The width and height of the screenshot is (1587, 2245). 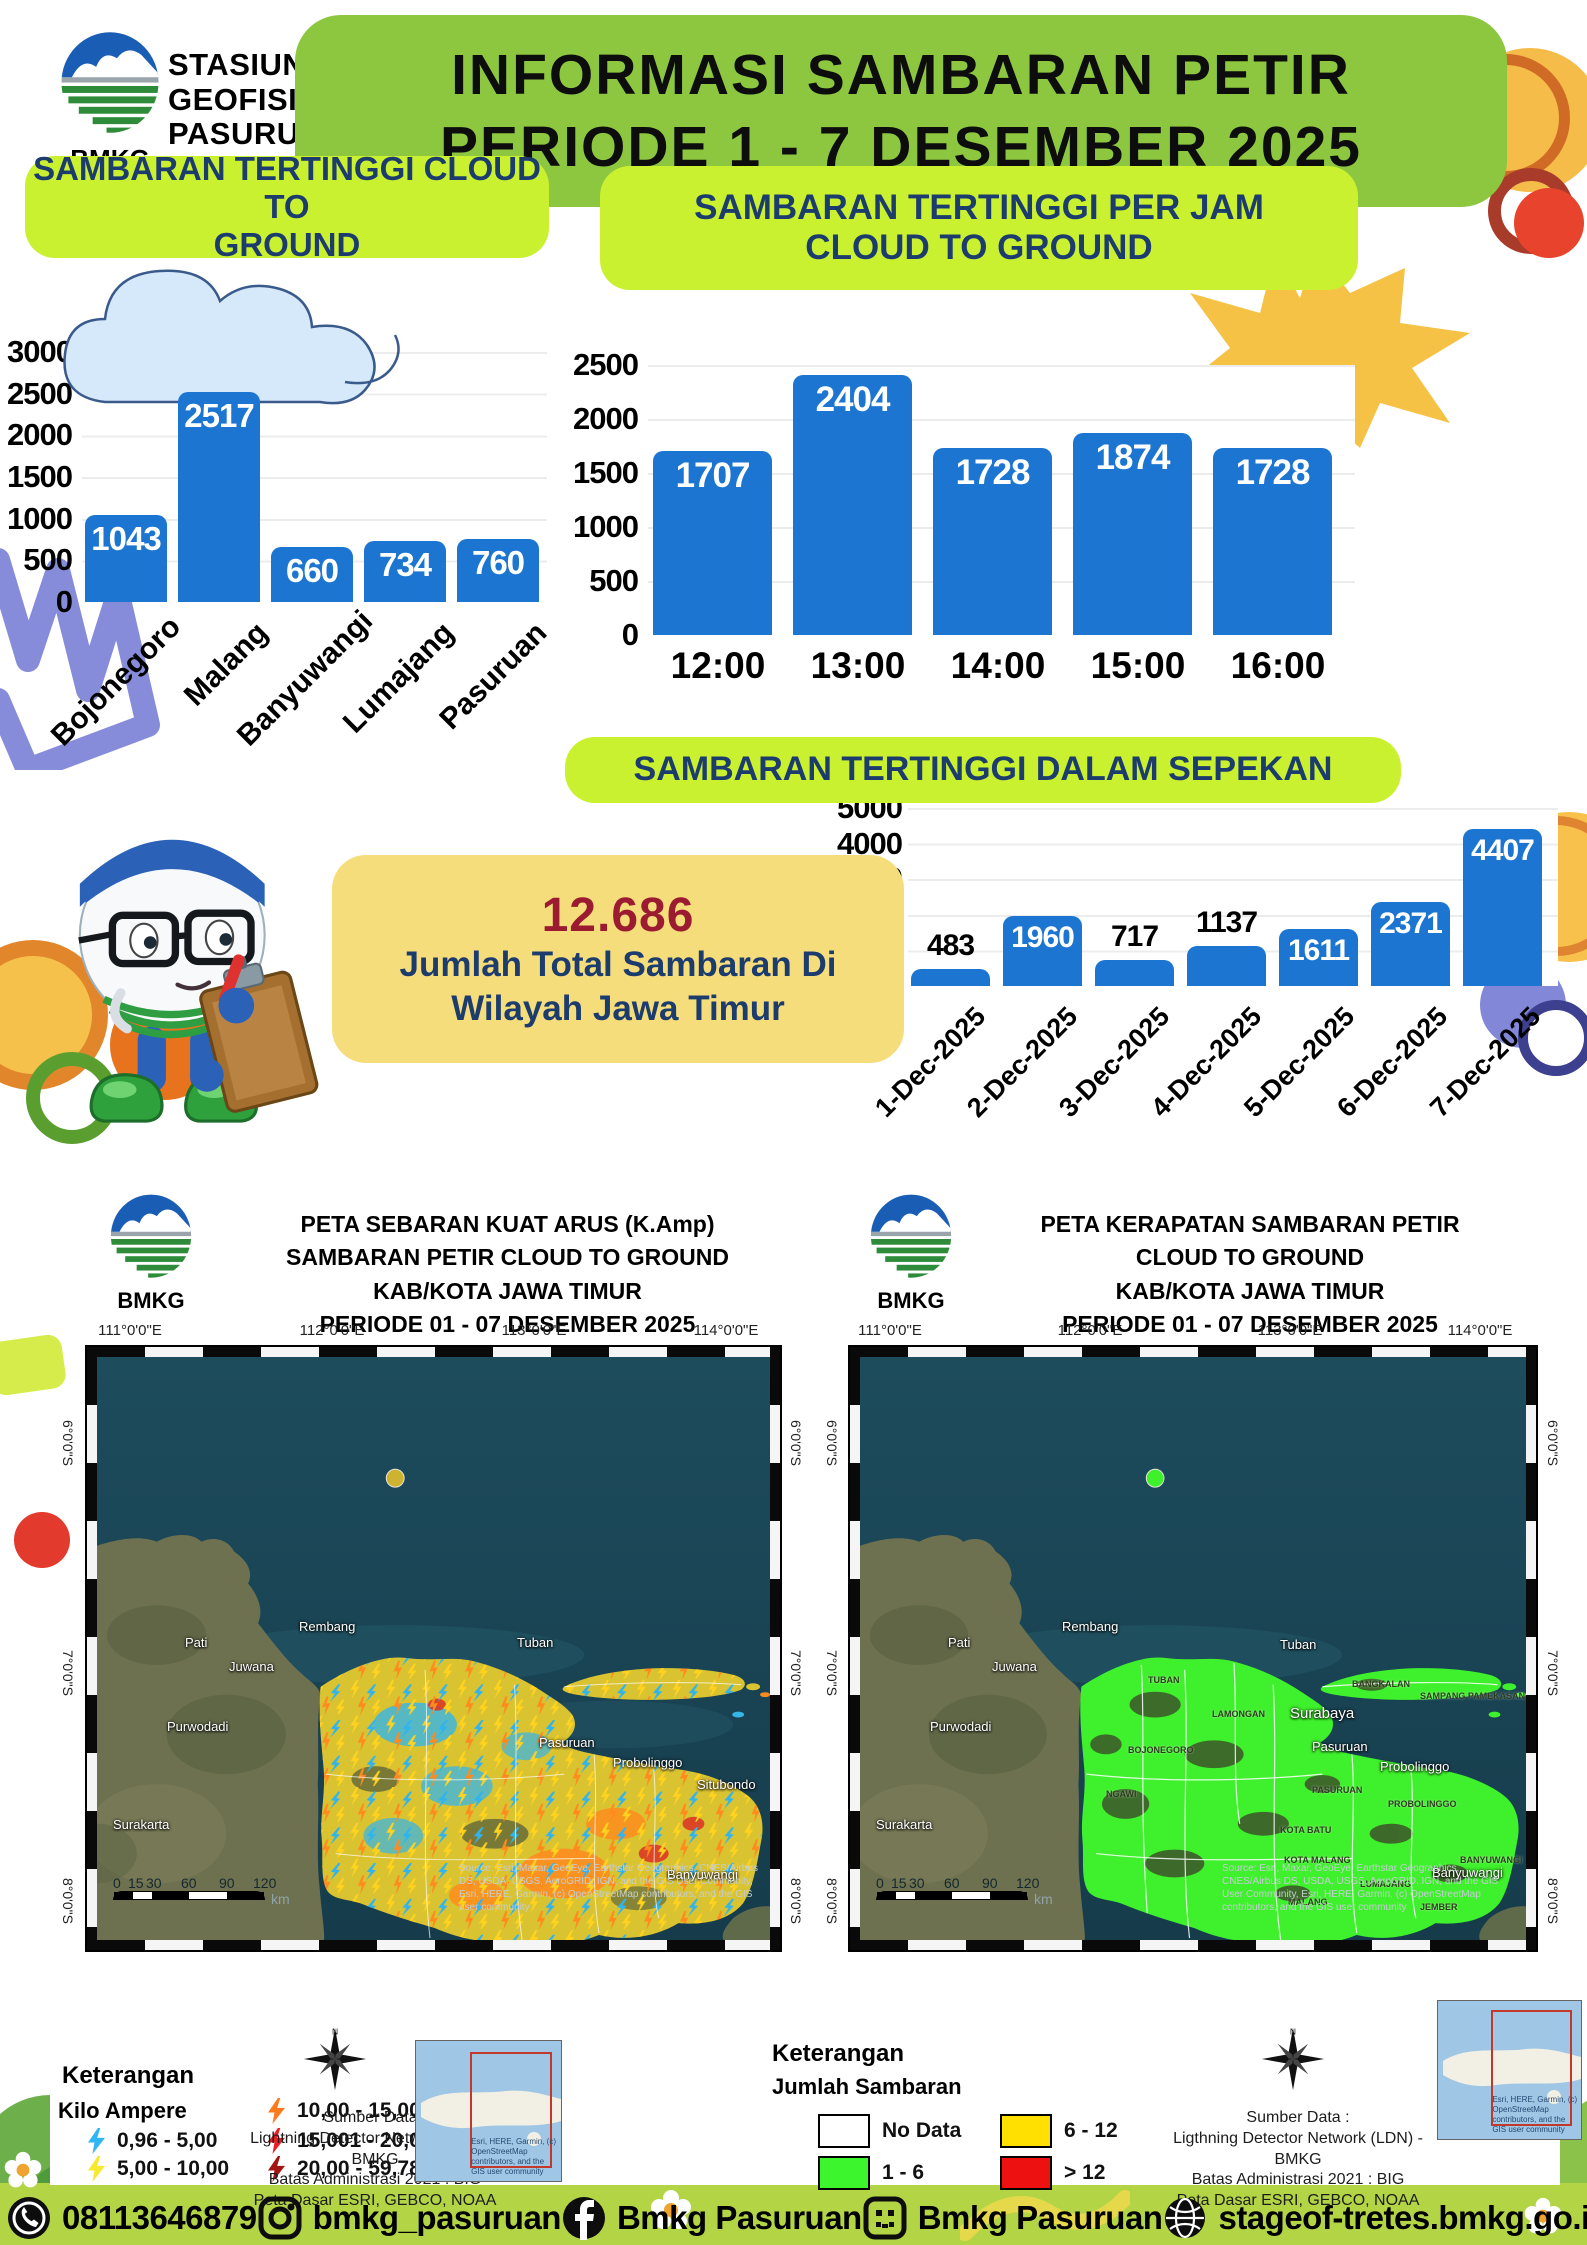 I want to click on decoration-yellow-swoosh, so click(x=1045, y=2211).